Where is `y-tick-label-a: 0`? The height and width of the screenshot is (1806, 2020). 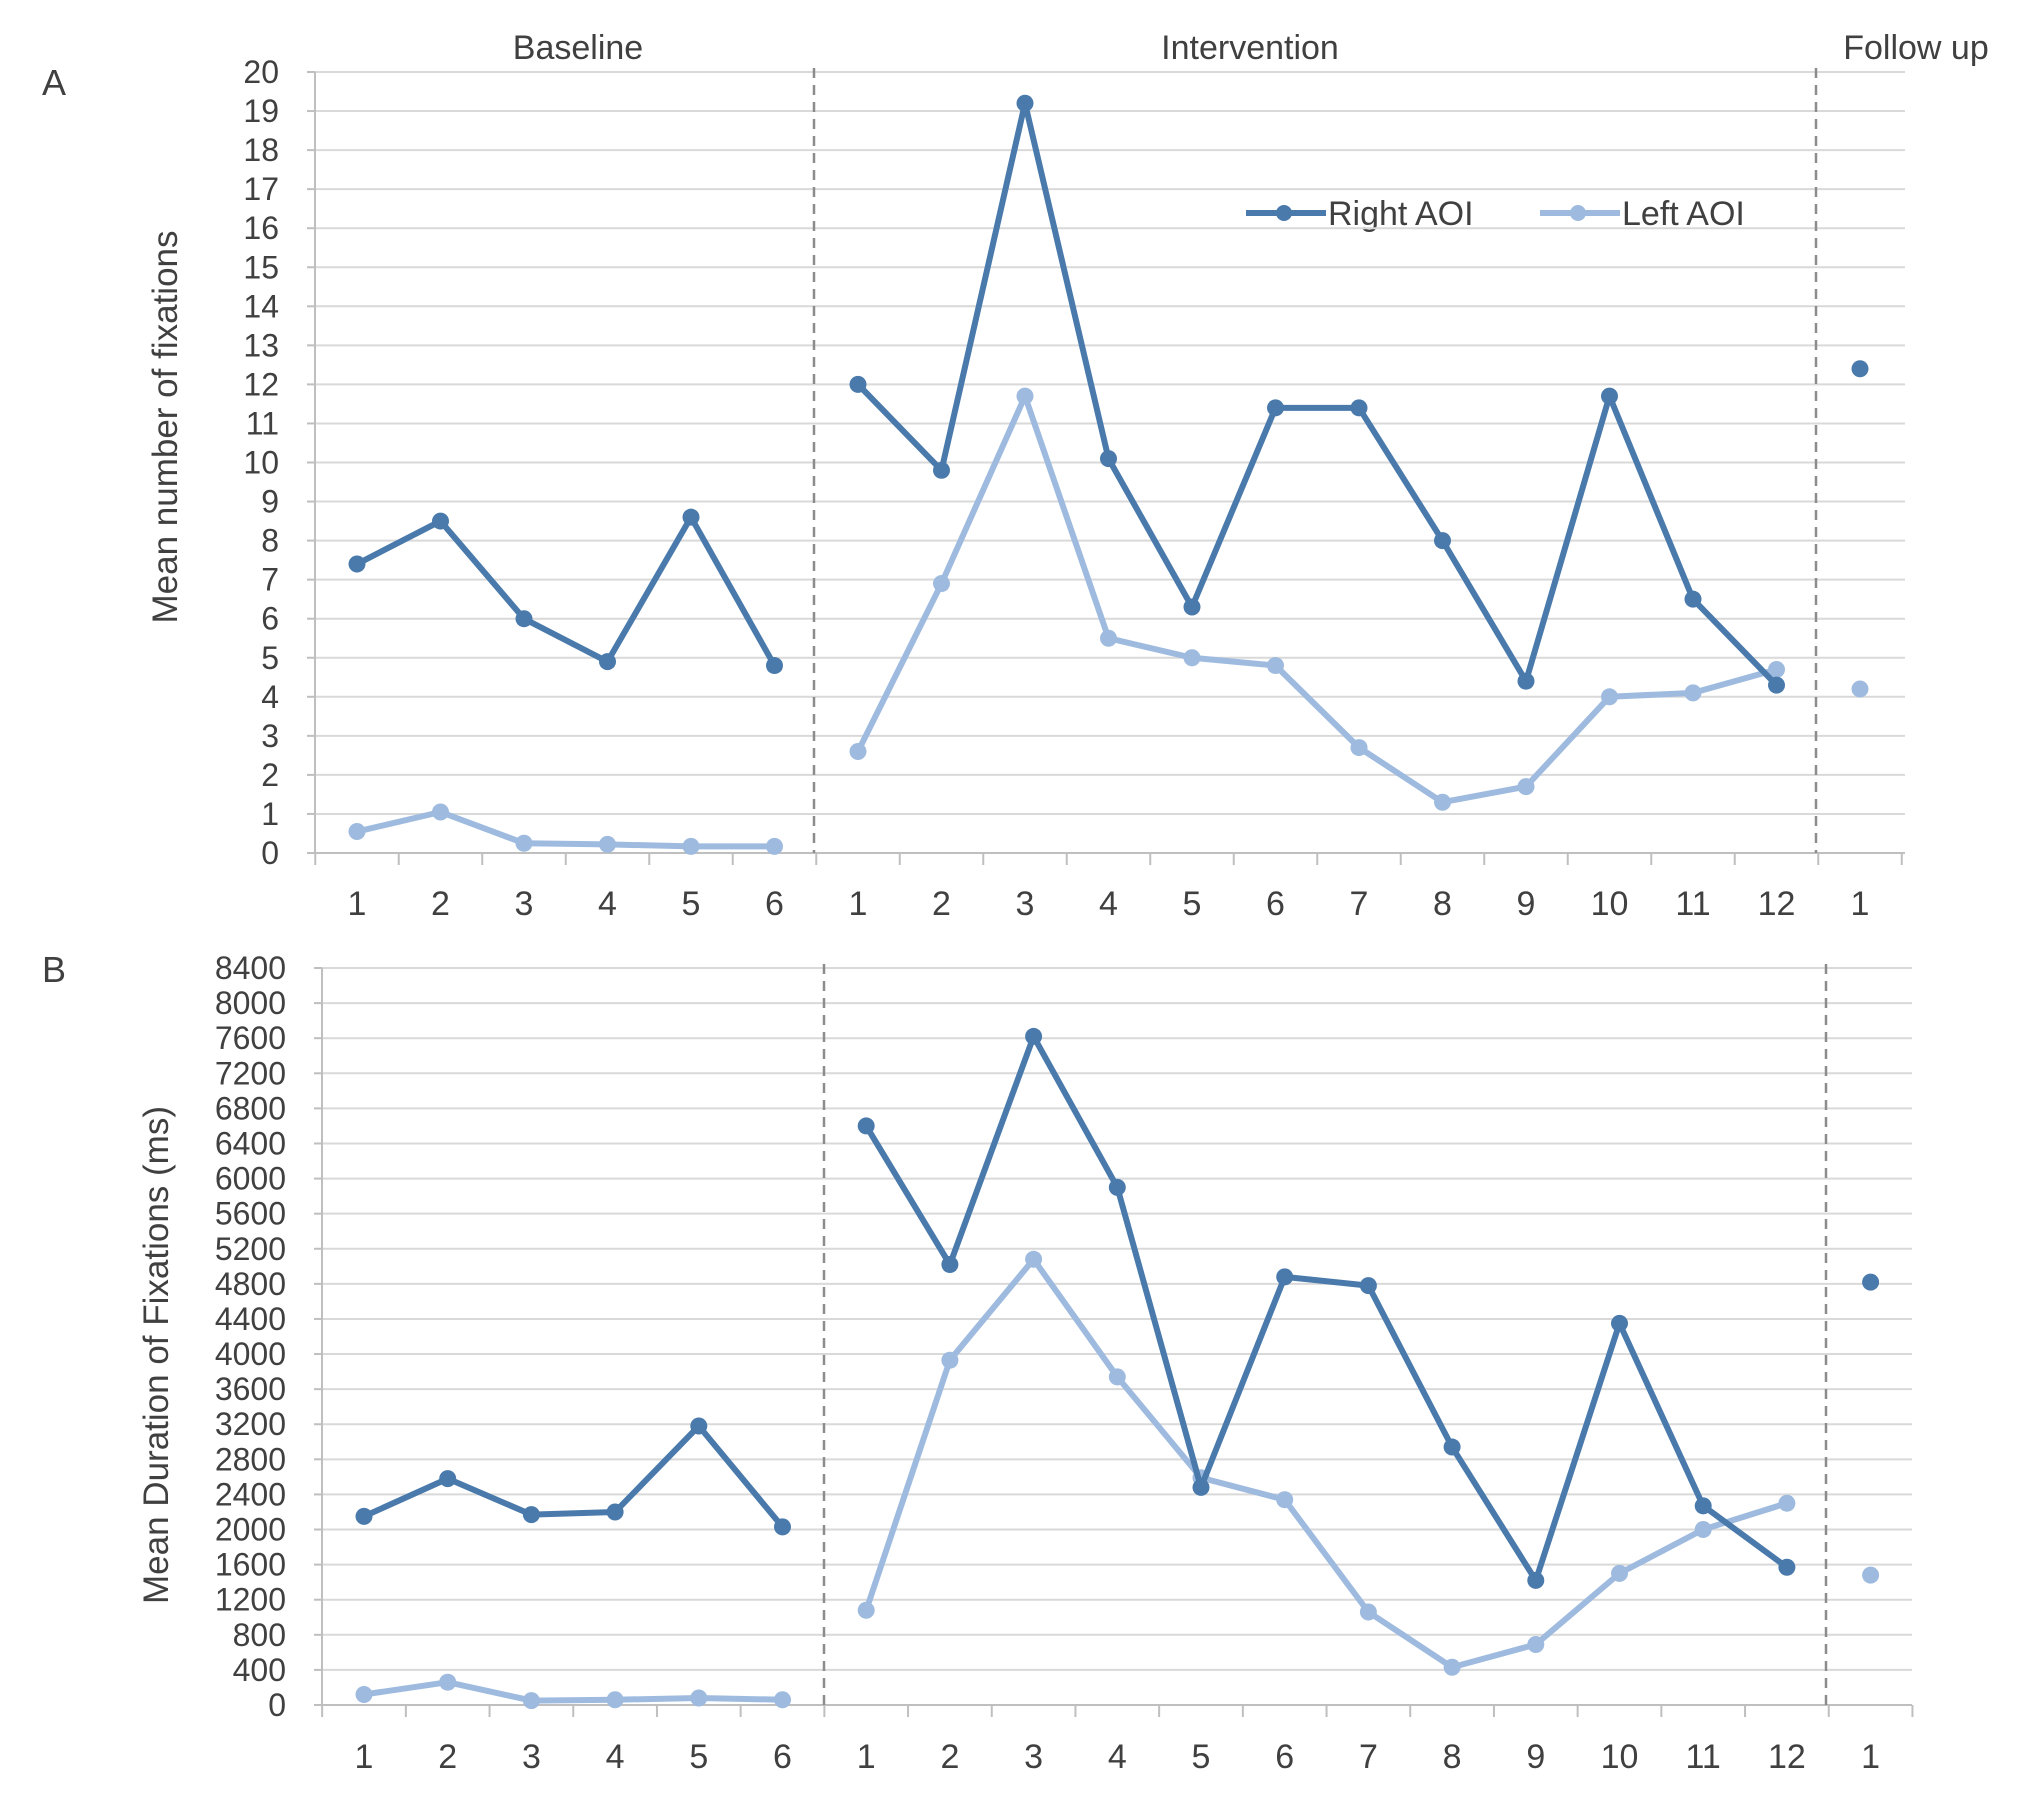
y-tick-label-a: 0 is located at coordinates (270, 853).